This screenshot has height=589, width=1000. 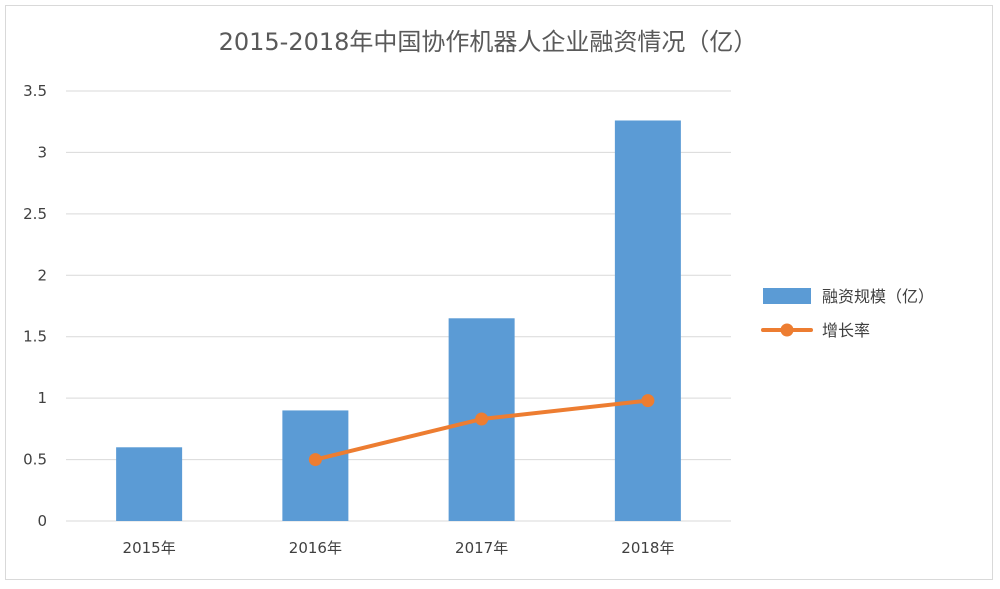 I want to click on legend-label-line: 增长率, so click(x=846, y=330).